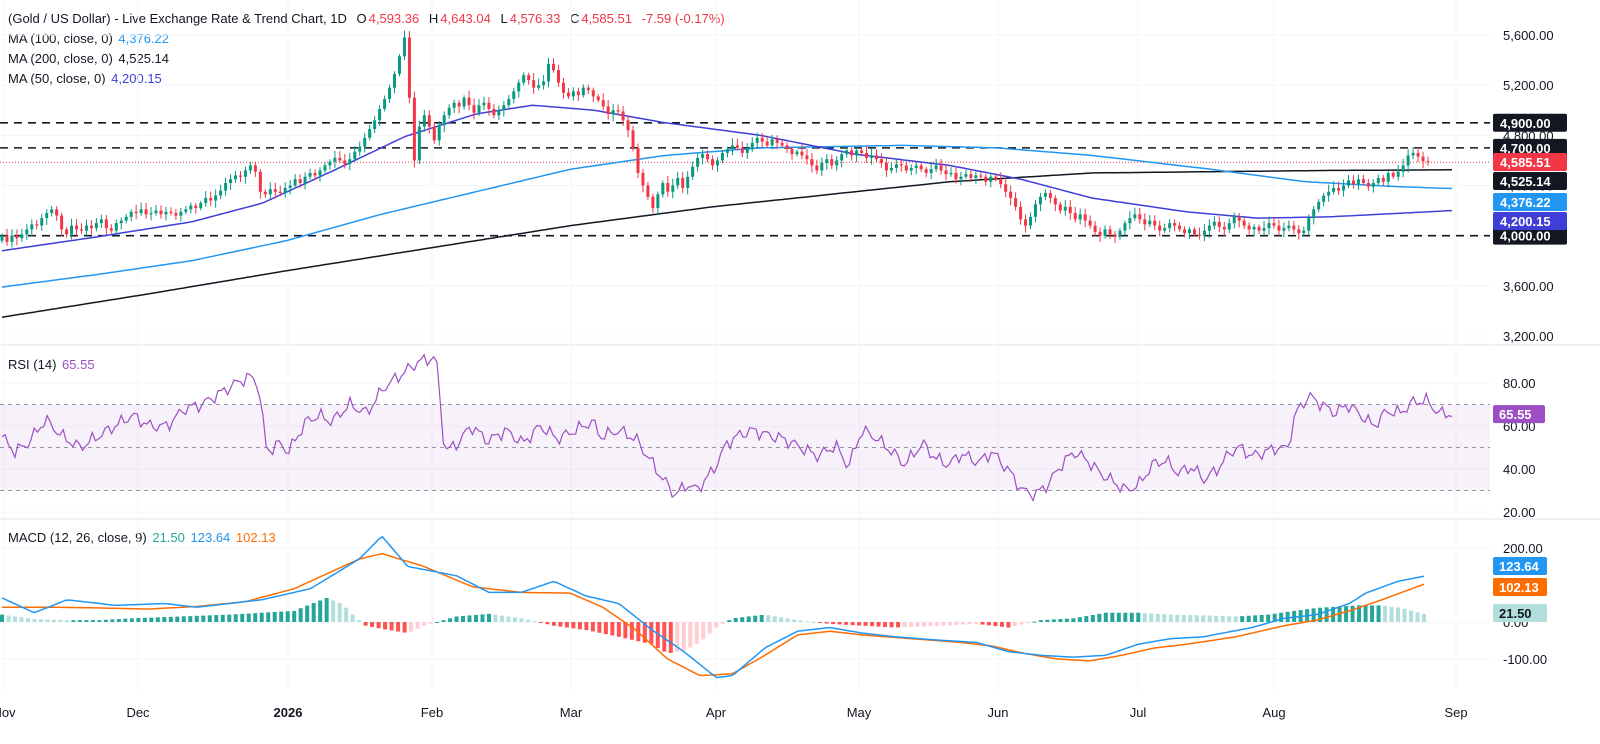 This screenshot has width=1600, height=744. What do you see at coordinates (1138, 712) in the screenshot?
I see `time-label-jul: Jul` at bounding box center [1138, 712].